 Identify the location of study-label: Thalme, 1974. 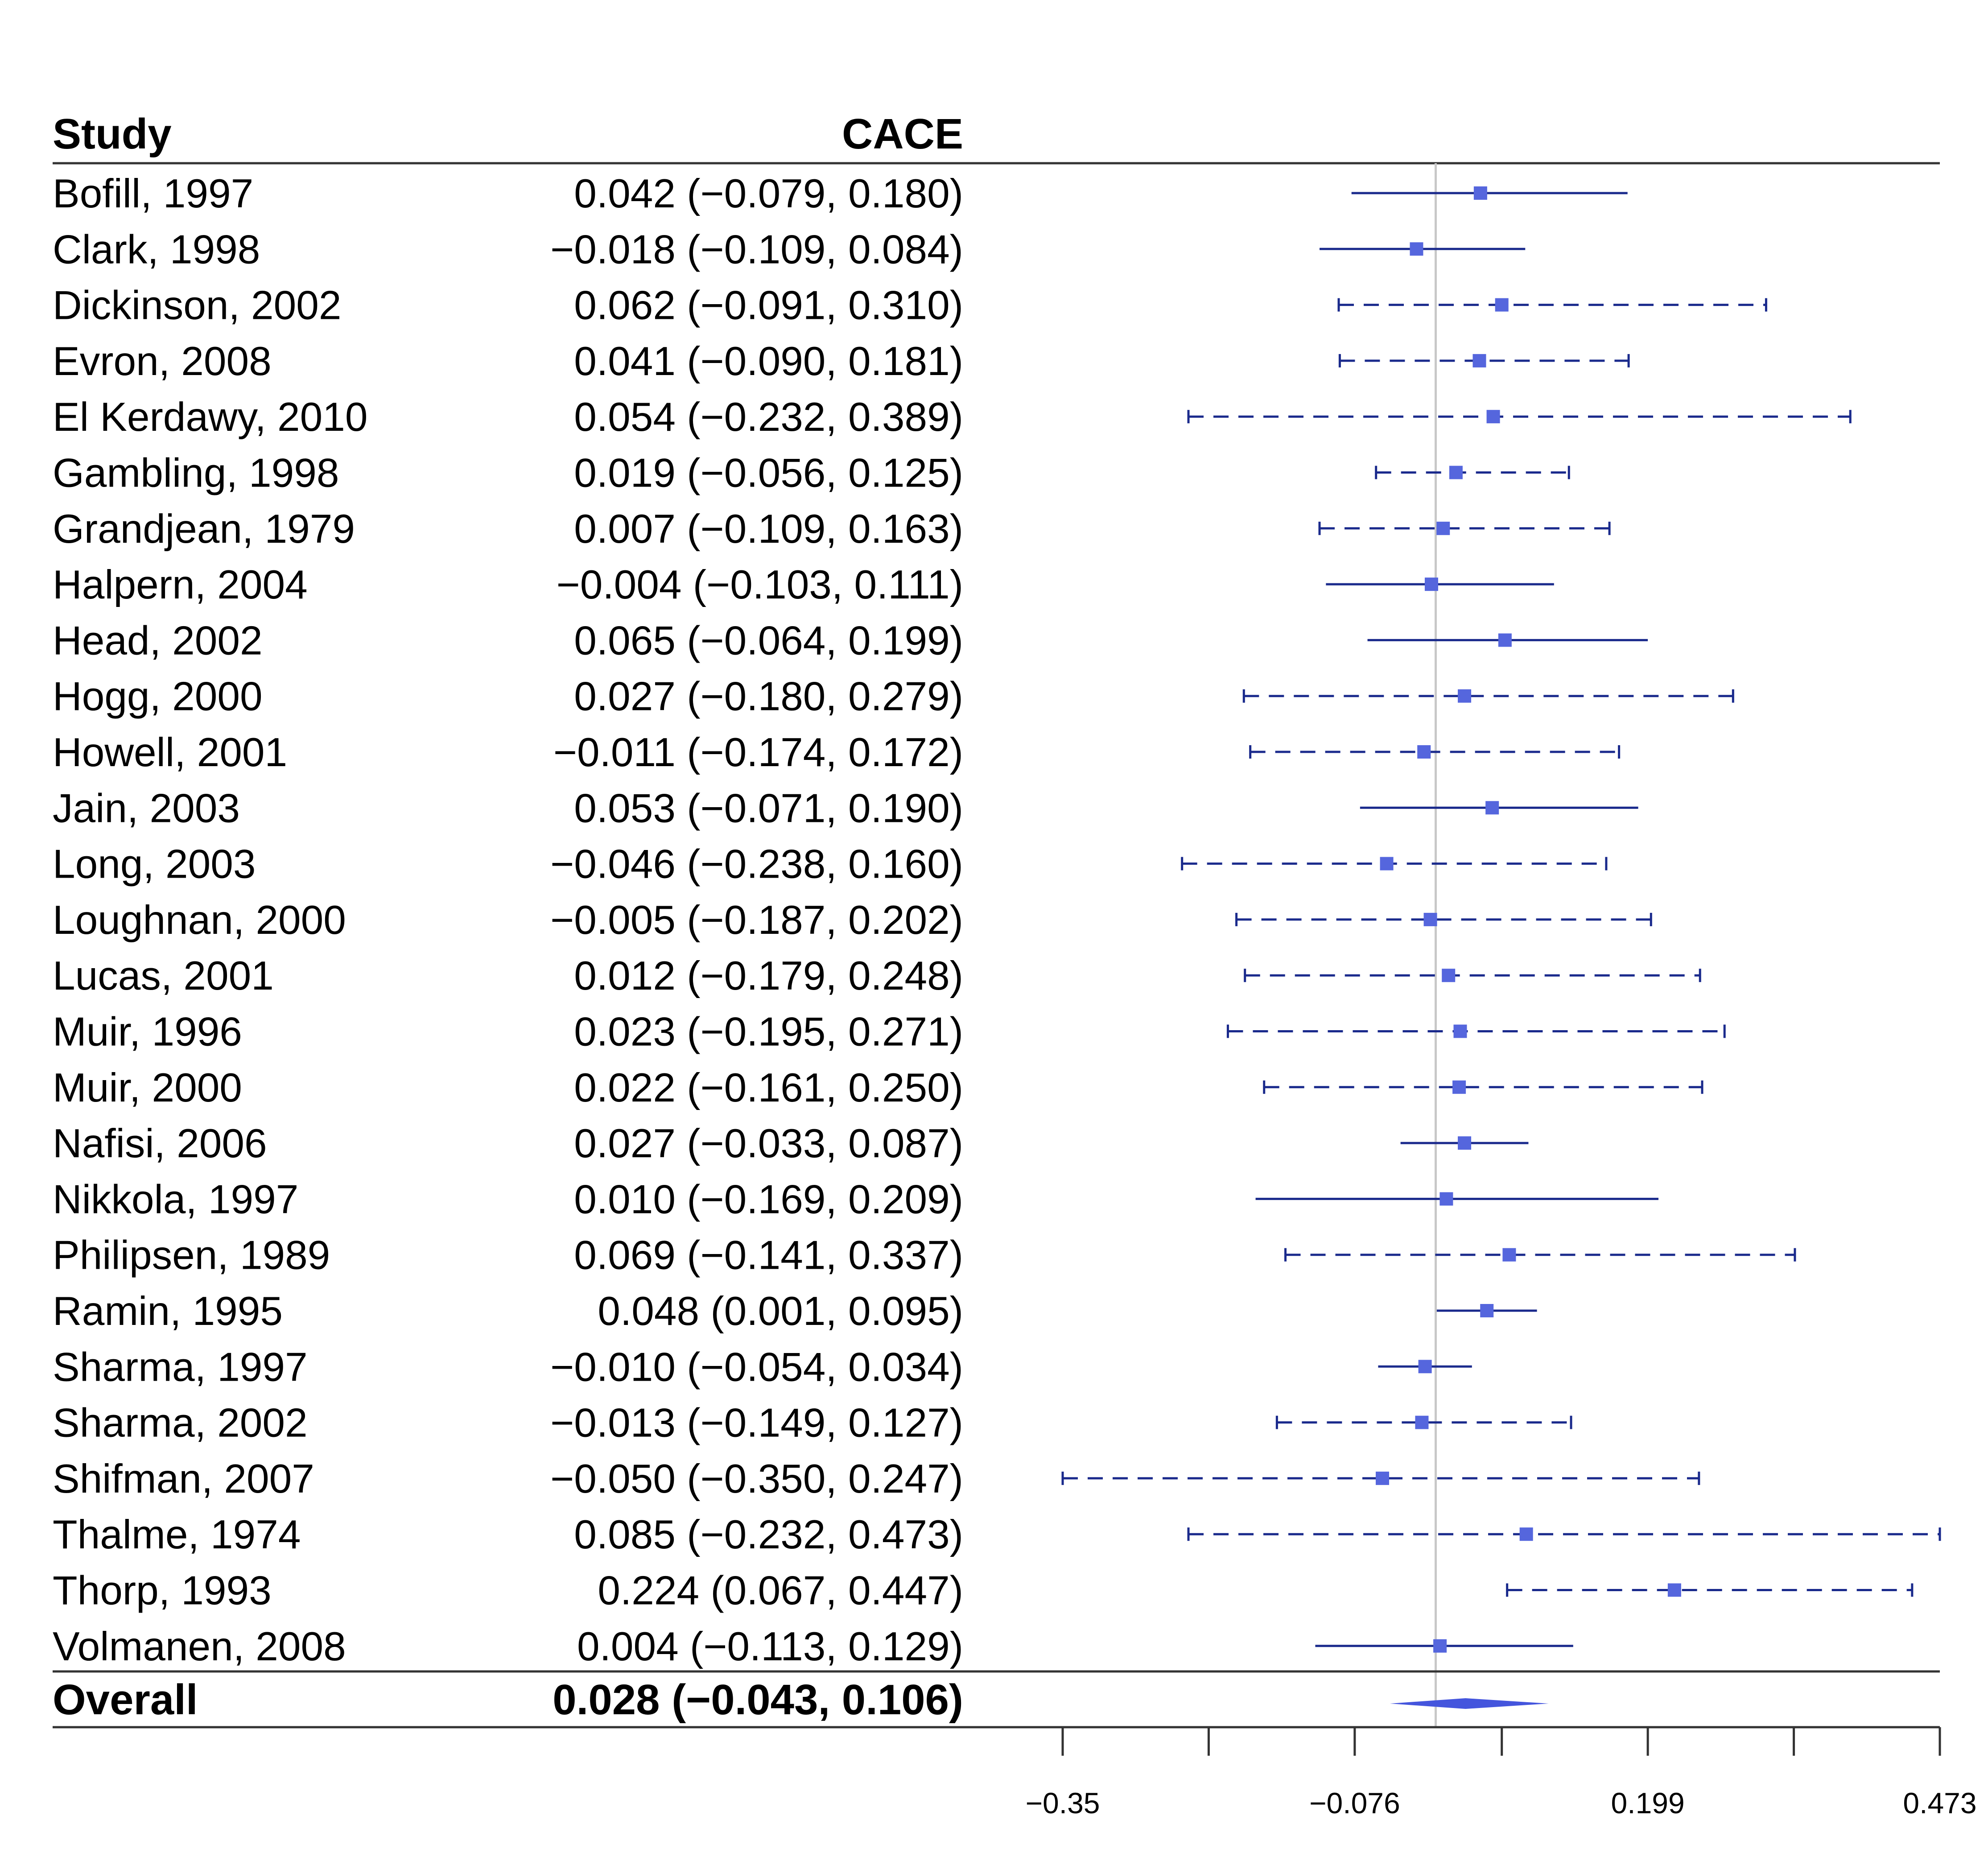
(177, 1534).